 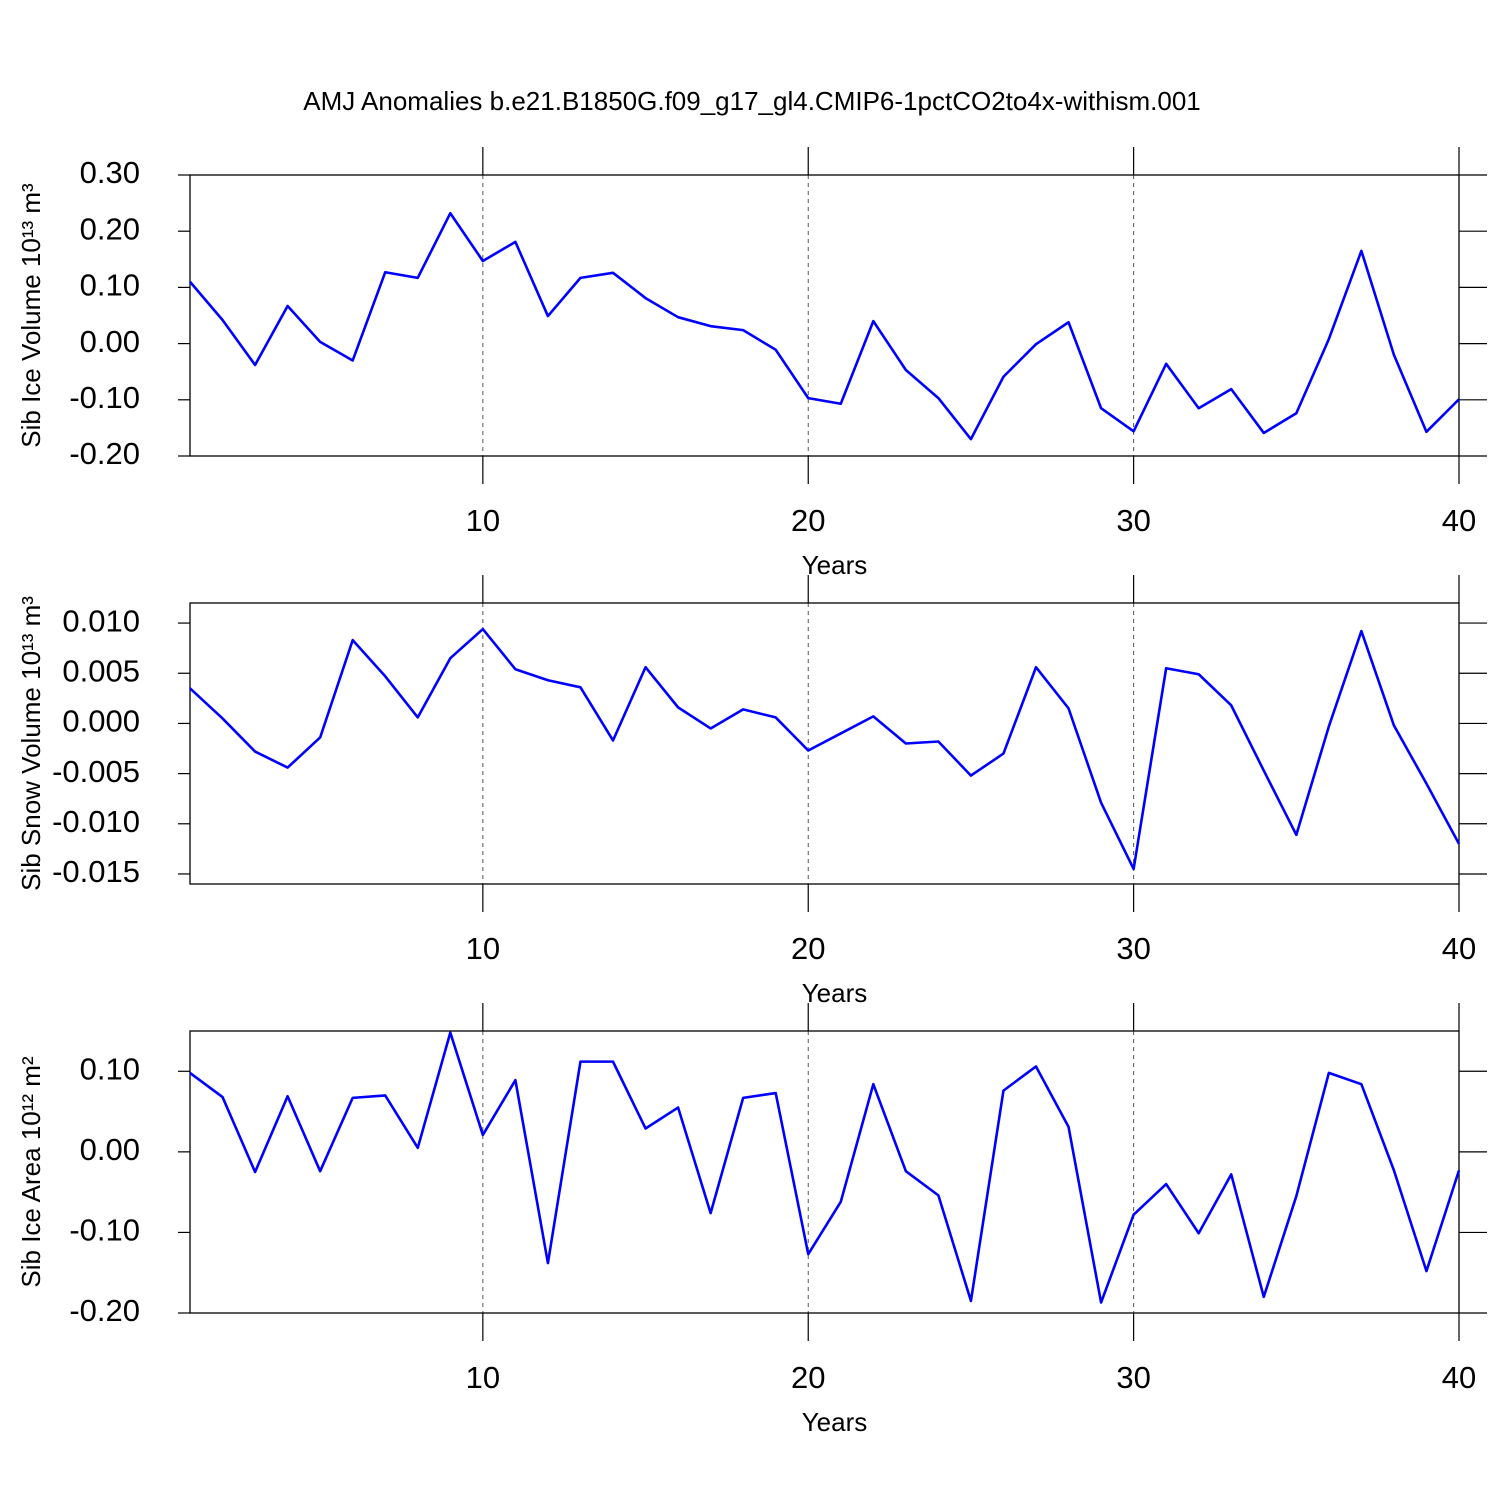 What do you see at coordinates (101, 620) in the screenshot?
I see `y-tick-label: 0.010` at bounding box center [101, 620].